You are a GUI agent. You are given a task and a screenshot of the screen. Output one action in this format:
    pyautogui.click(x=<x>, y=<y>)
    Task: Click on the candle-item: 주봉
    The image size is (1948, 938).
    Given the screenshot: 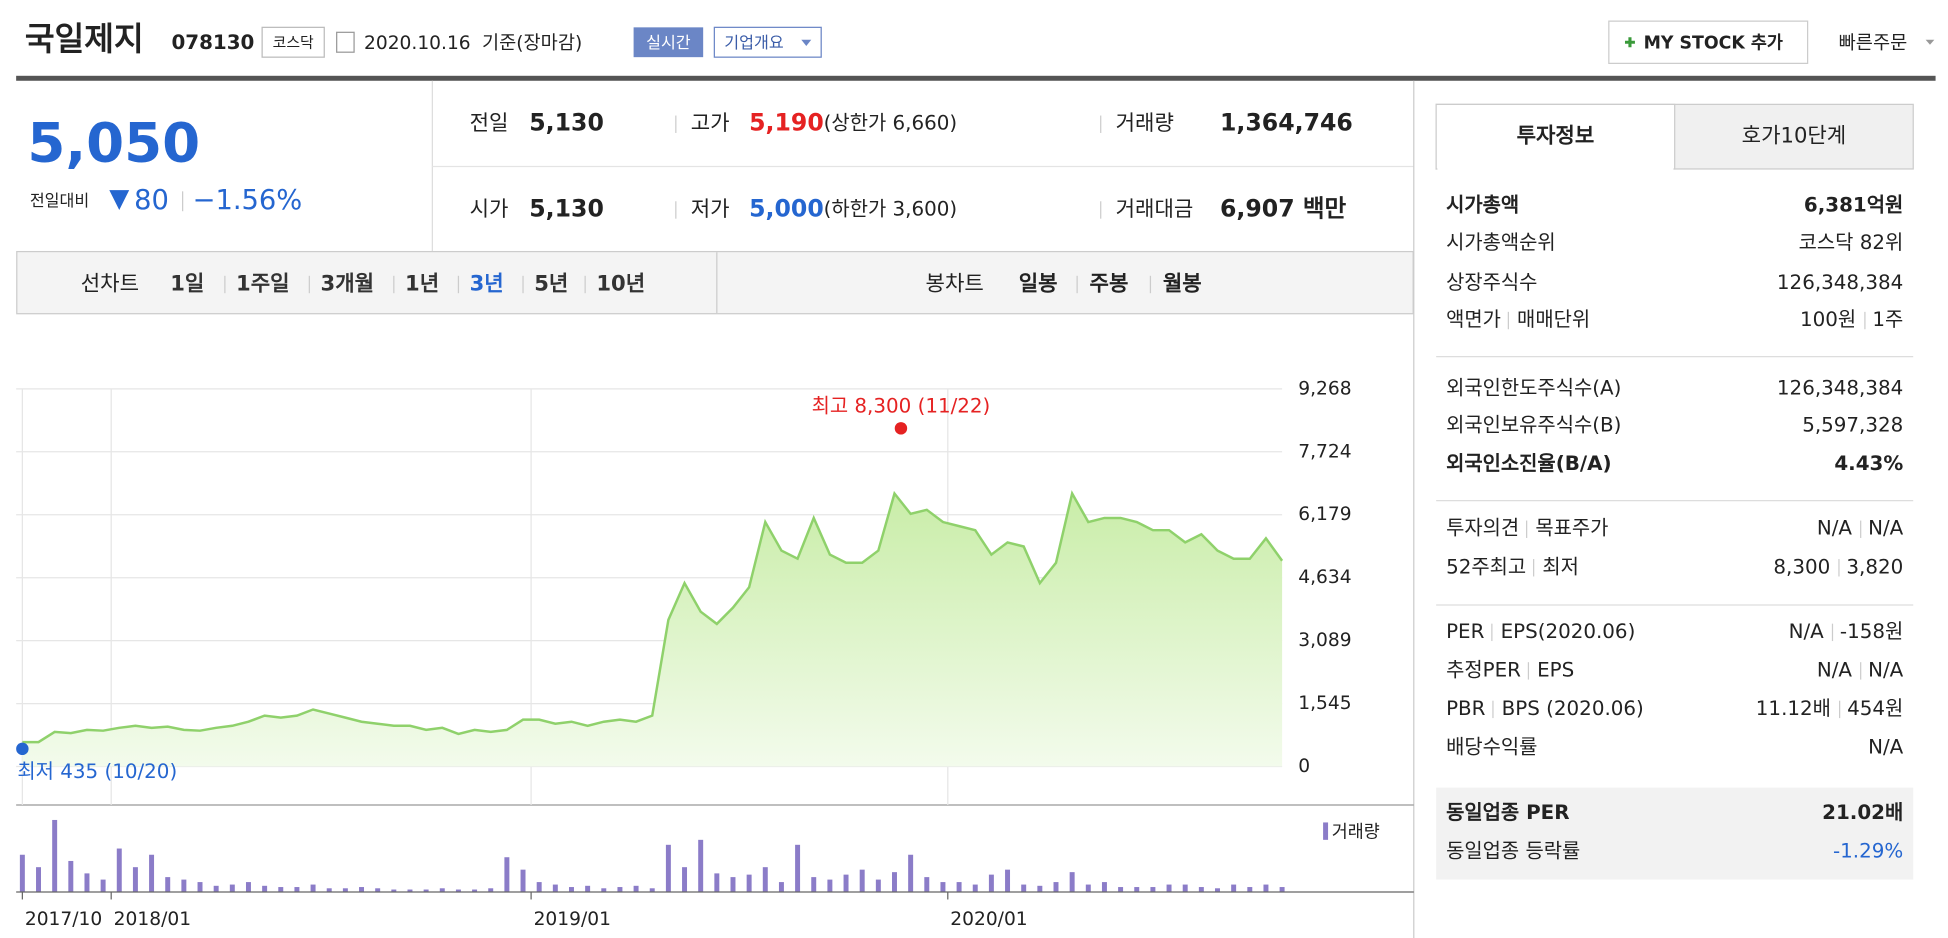 What is the action you would take?
    pyautogui.click(x=1109, y=283)
    